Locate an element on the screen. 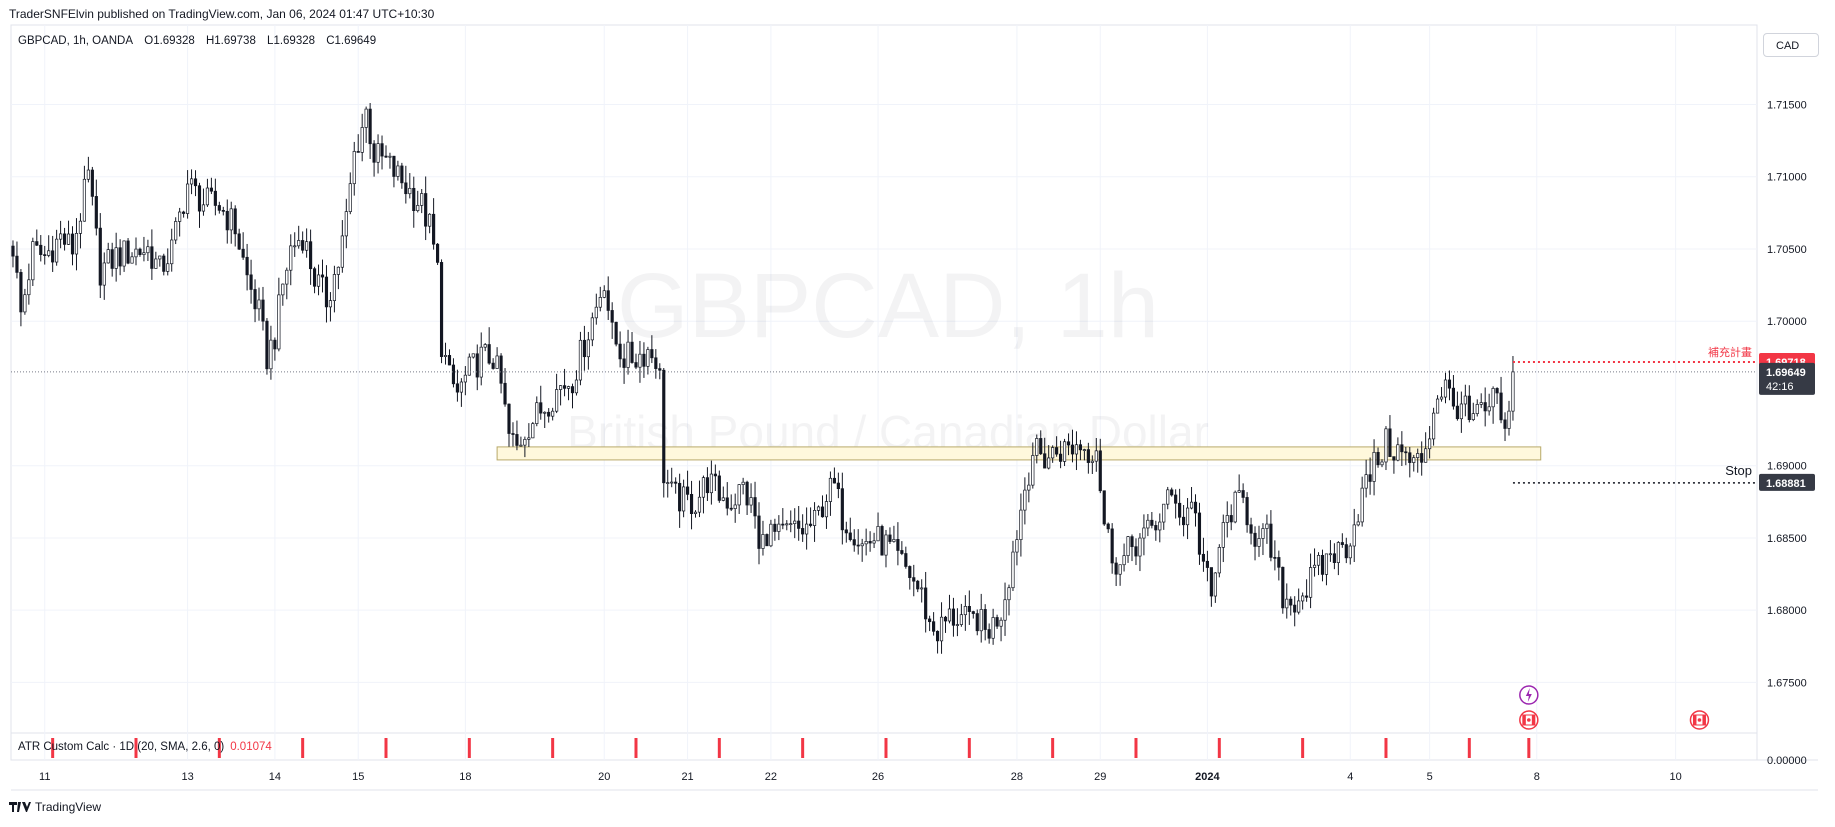  symbol-label: GBPCAD, 1h, OANDA is located at coordinates (76, 41).